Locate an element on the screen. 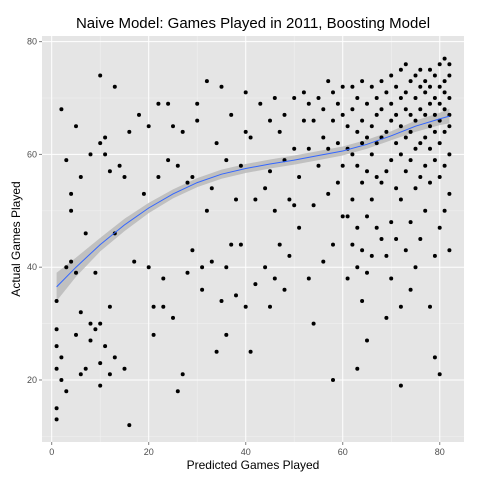 The image size is (480, 480). y-axis-ticks: 20 40 60 80 is located at coordinates (34, 211).